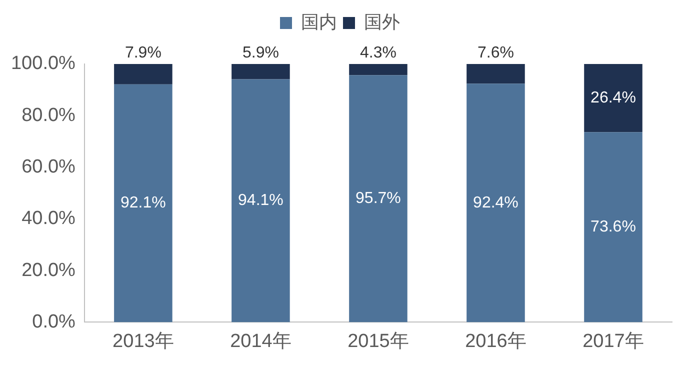 This screenshot has width=700, height=369. Describe the element at coordinates (378, 53) in the screenshot. I see `data-label: 4.3%` at that location.